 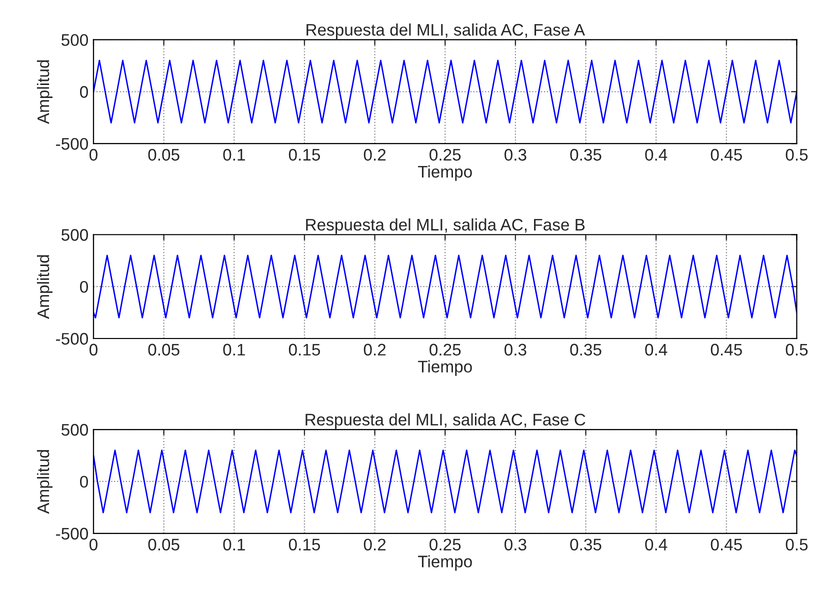 What do you see at coordinates (445, 226) in the screenshot?
I see `chart-title: Respuesta del MLI, salida AC, Fase B` at bounding box center [445, 226].